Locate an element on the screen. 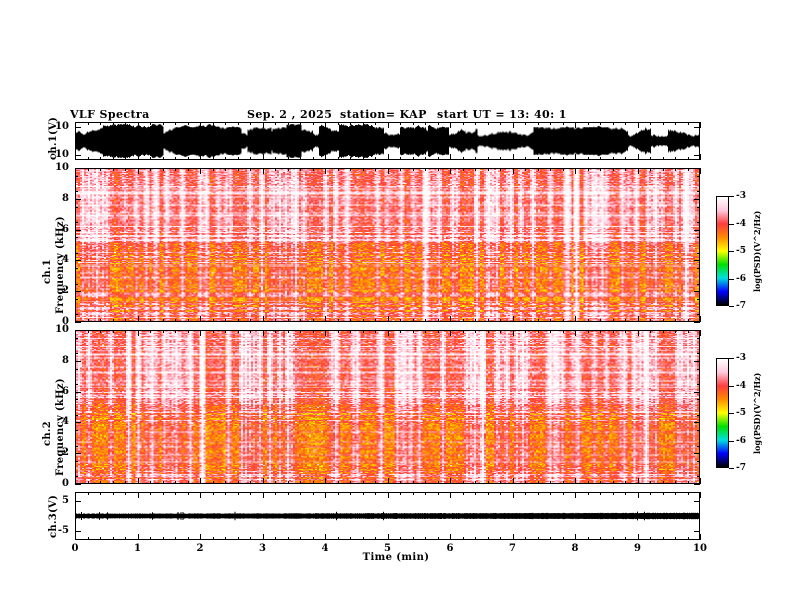 This screenshot has height=612, width=792. y-tick-label: 6 is located at coordinates (65, 229).